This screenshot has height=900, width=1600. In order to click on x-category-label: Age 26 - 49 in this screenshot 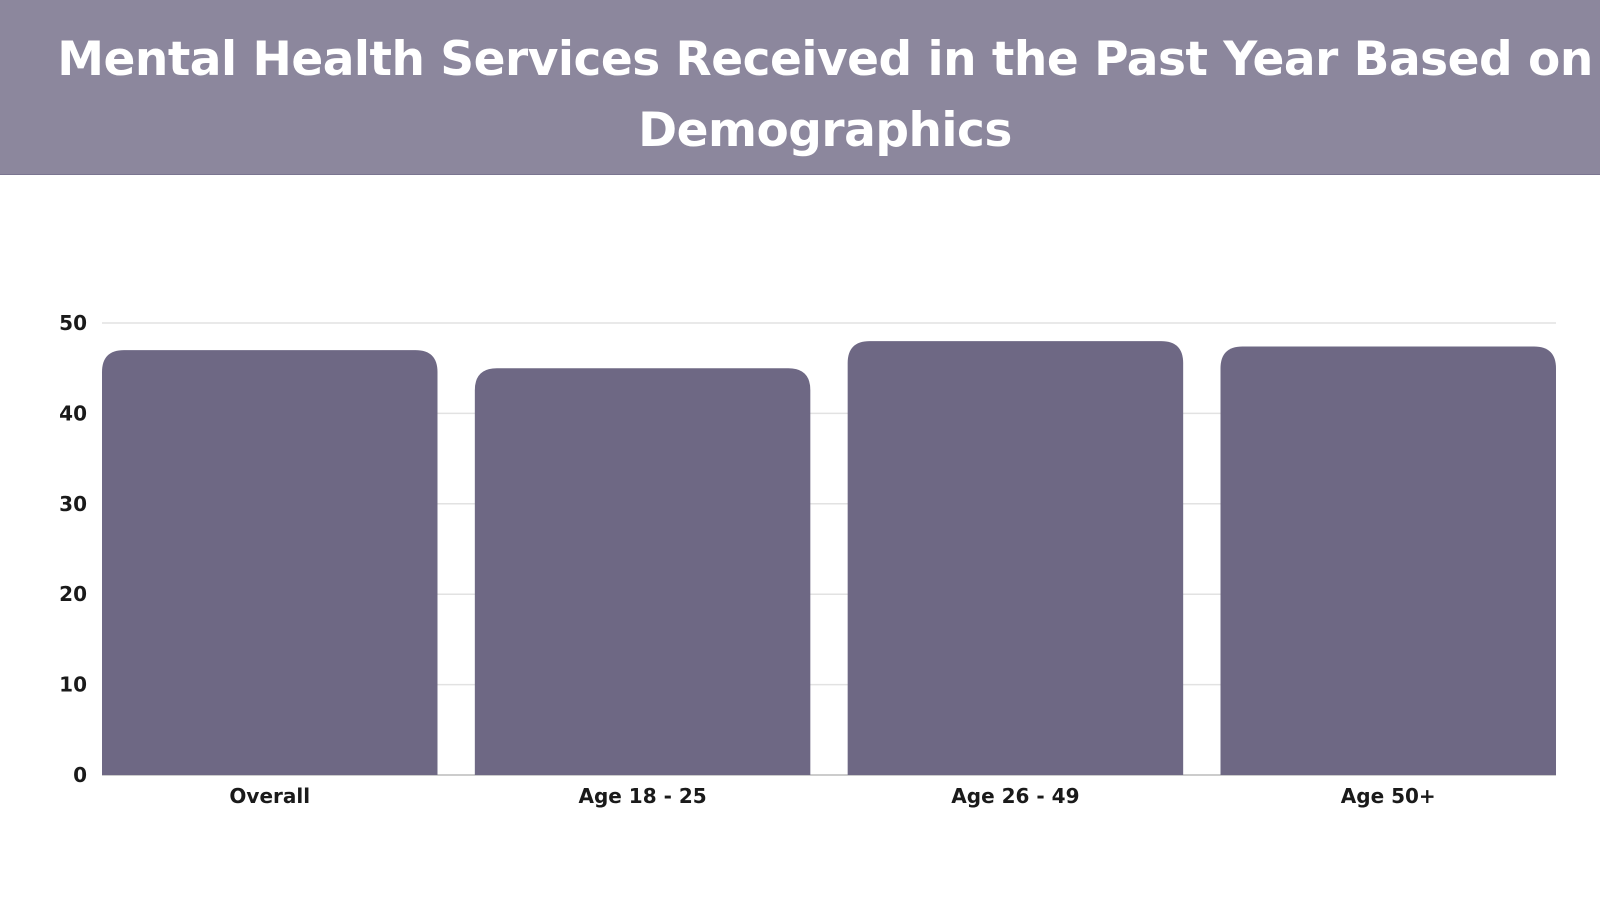, I will do `click(1015, 796)`.